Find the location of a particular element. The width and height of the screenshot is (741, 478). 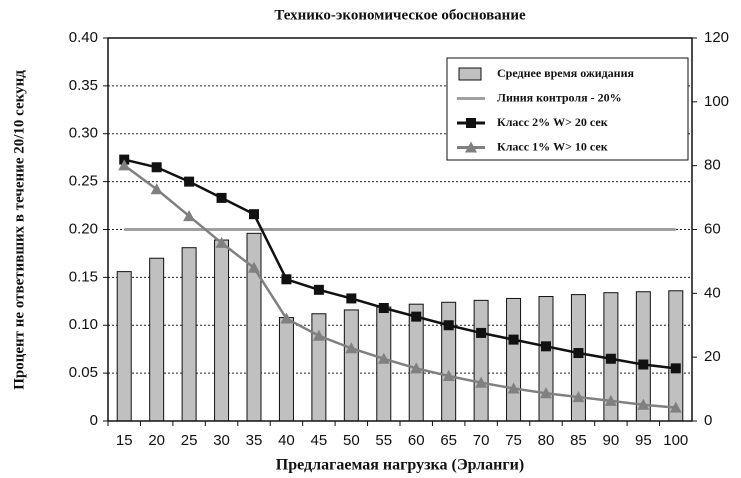

y-tick-label: 0.20 is located at coordinates (83, 228).